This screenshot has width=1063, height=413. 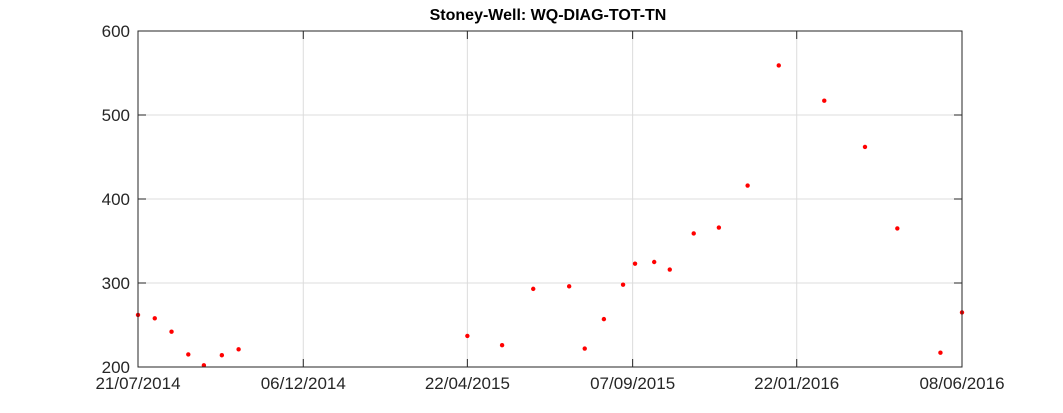 What do you see at coordinates (796, 383) in the screenshot?
I see `x-tick-label: 22/01/2016` at bounding box center [796, 383].